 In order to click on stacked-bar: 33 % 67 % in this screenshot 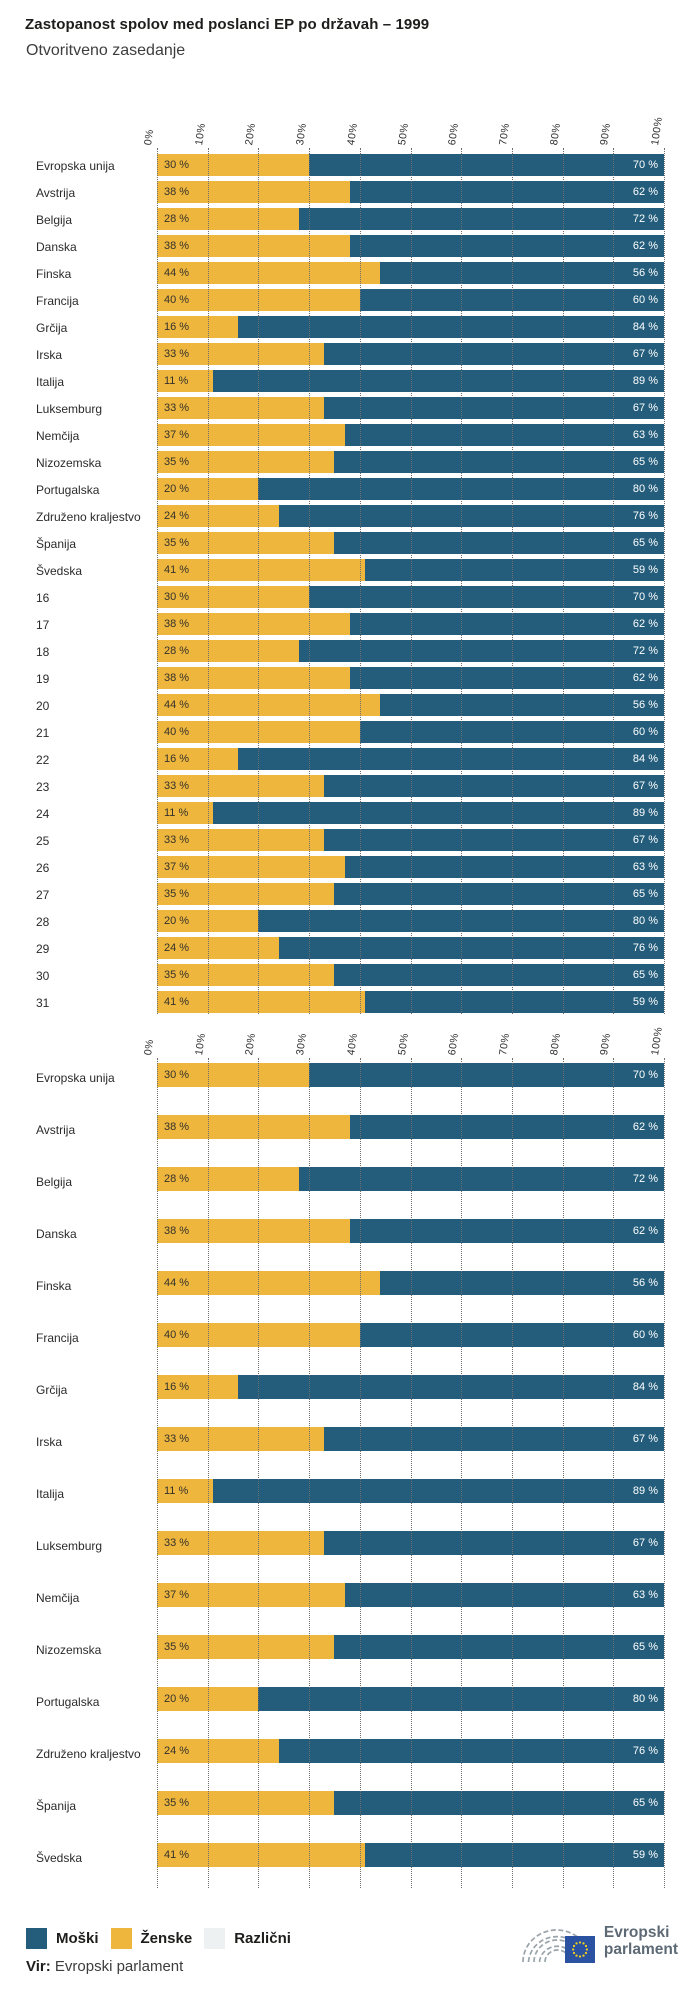, I will do `click(410, 786)`.